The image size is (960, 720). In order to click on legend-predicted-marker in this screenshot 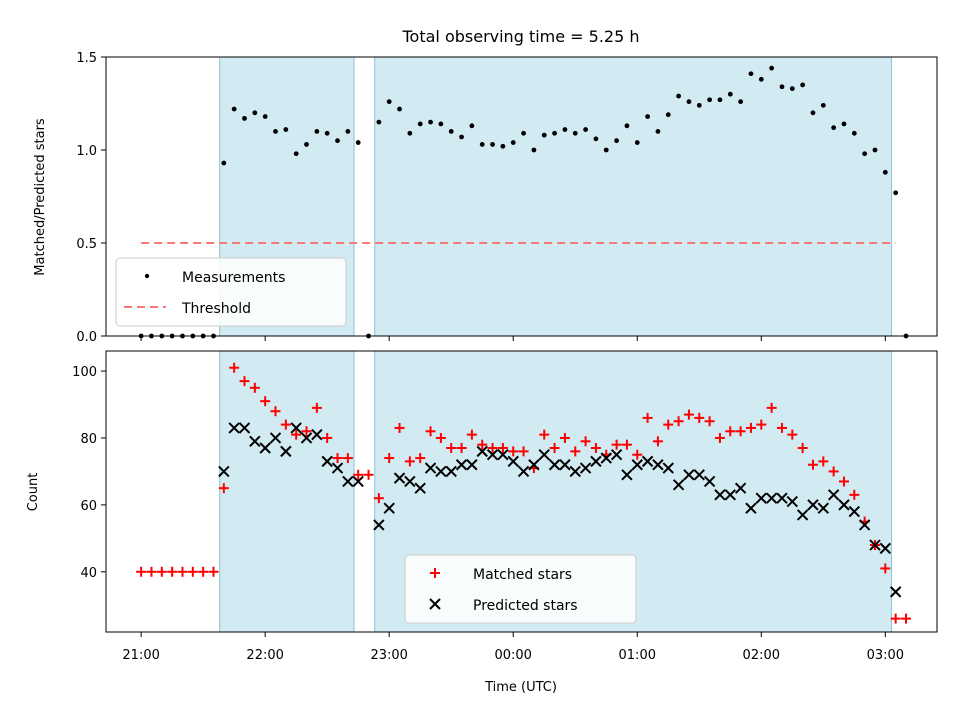, I will do `click(435, 604)`.